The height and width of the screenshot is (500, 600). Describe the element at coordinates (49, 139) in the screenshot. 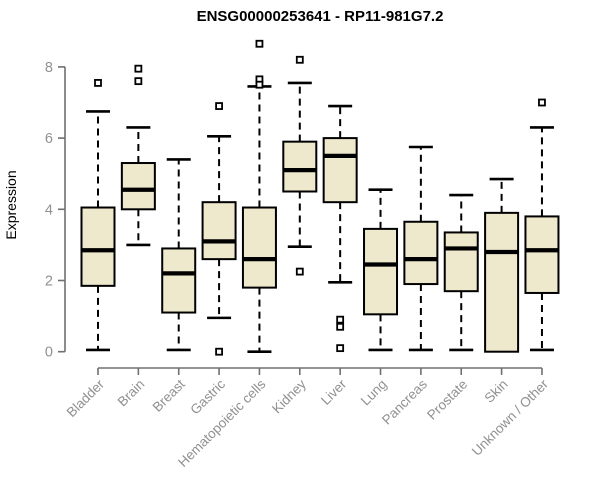

I see `y-tick-label: 6` at that location.